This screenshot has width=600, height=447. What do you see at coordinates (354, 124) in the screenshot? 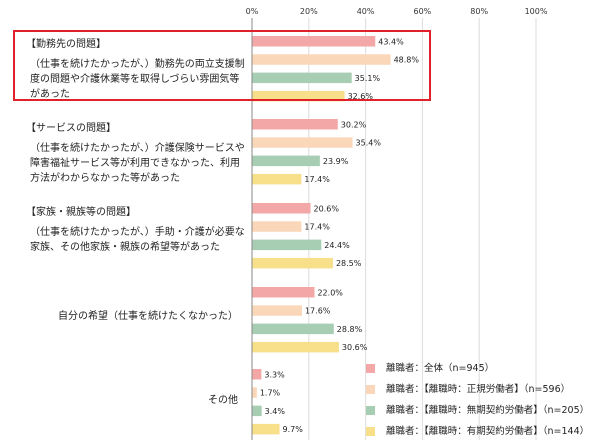
I see `data-label: 30.2%` at bounding box center [354, 124].